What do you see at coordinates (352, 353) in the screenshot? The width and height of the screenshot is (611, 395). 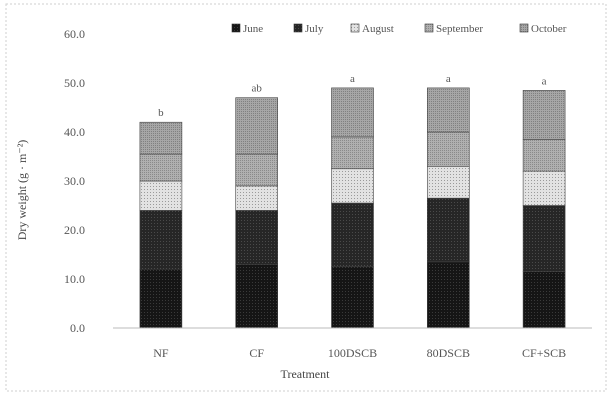 I see `x-tick-label: 100DSCB` at bounding box center [352, 353].